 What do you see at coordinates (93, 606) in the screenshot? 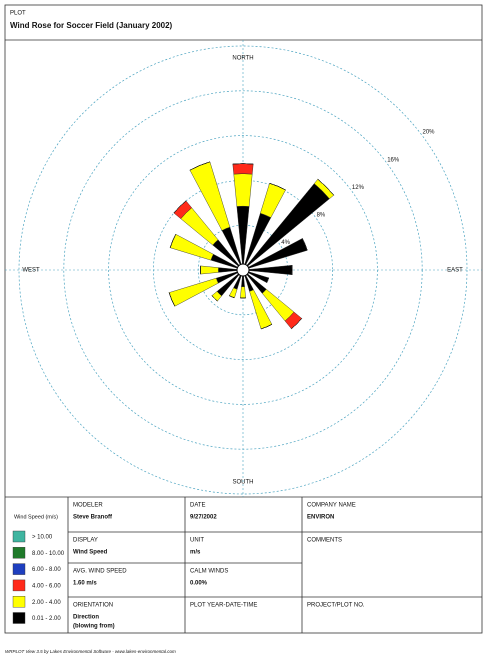
I see `info-label: ORIENTATION` at bounding box center [93, 606].